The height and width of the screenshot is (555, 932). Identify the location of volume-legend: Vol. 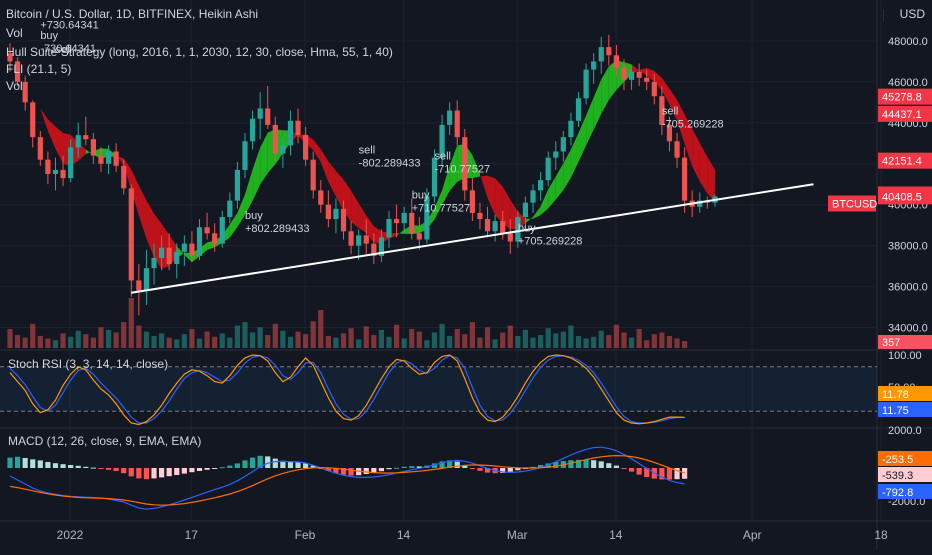
(14, 33).